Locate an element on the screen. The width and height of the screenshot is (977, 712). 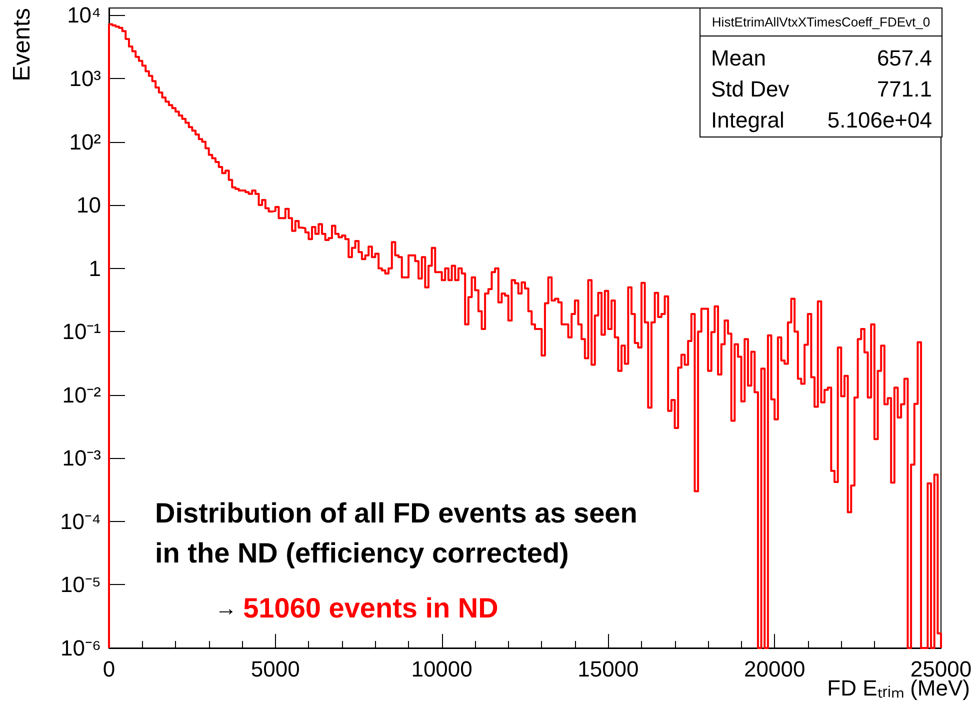
annotation: Mean is located at coordinates (738, 58).